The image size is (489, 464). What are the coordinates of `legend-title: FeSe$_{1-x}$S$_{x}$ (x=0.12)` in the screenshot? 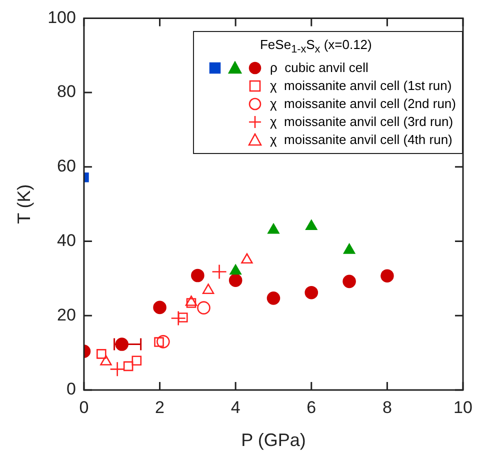 It's located at (315, 47).